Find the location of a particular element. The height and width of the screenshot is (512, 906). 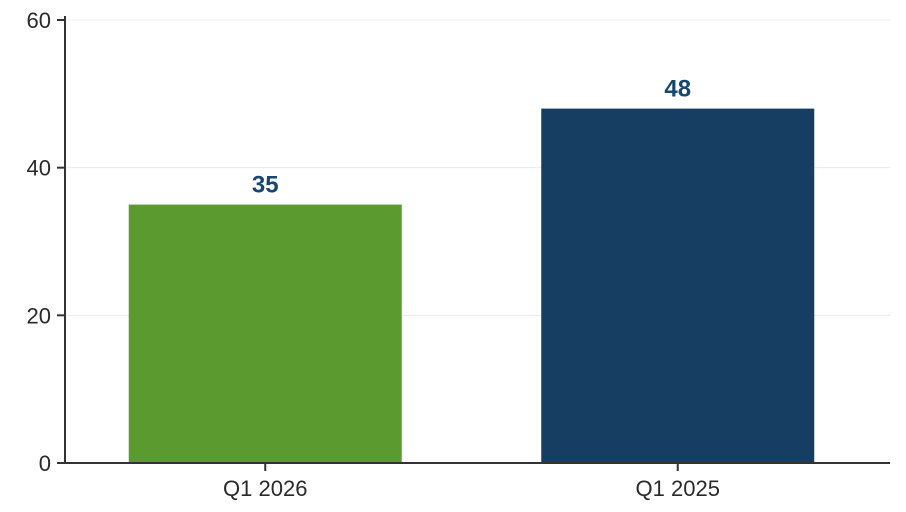

x-tick-label-q1-2026: Q1 2026 is located at coordinates (265, 488).